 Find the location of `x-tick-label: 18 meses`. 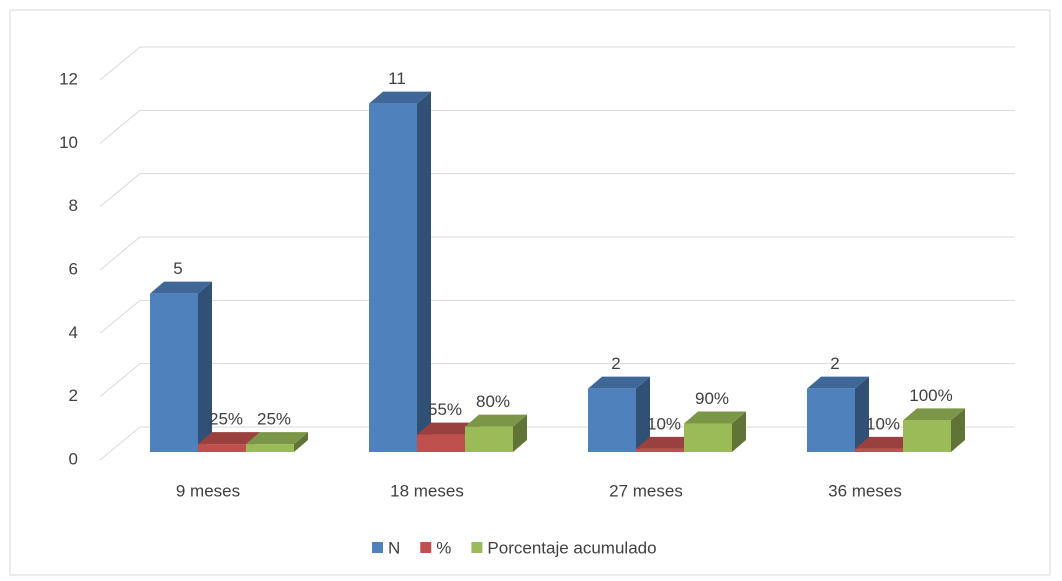

x-tick-label: 18 meses is located at coordinates (427, 490).